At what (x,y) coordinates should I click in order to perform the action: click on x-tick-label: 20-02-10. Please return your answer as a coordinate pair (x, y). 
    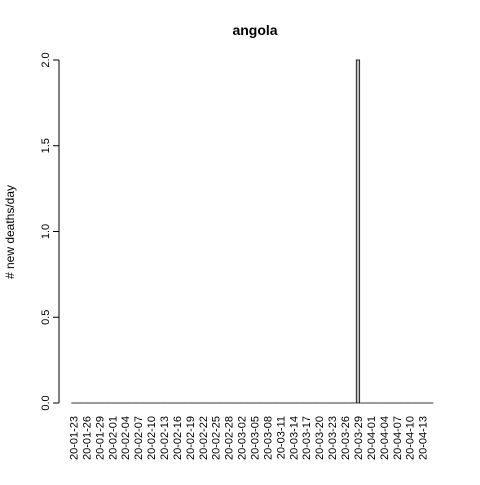
    Looking at the image, I should click on (152, 438).